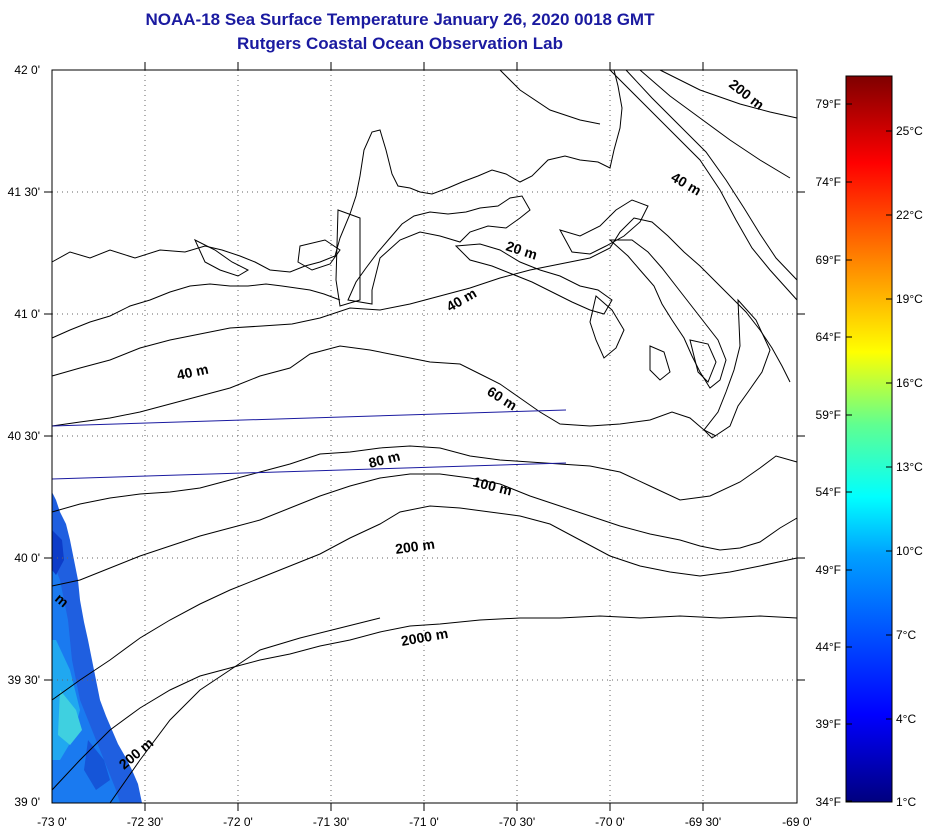 The height and width of the screenshot is (832, 928). Describe the element at coordinates (703, 822) in the screenshot. I see `lon-tick-label: -69 30'` at that location.